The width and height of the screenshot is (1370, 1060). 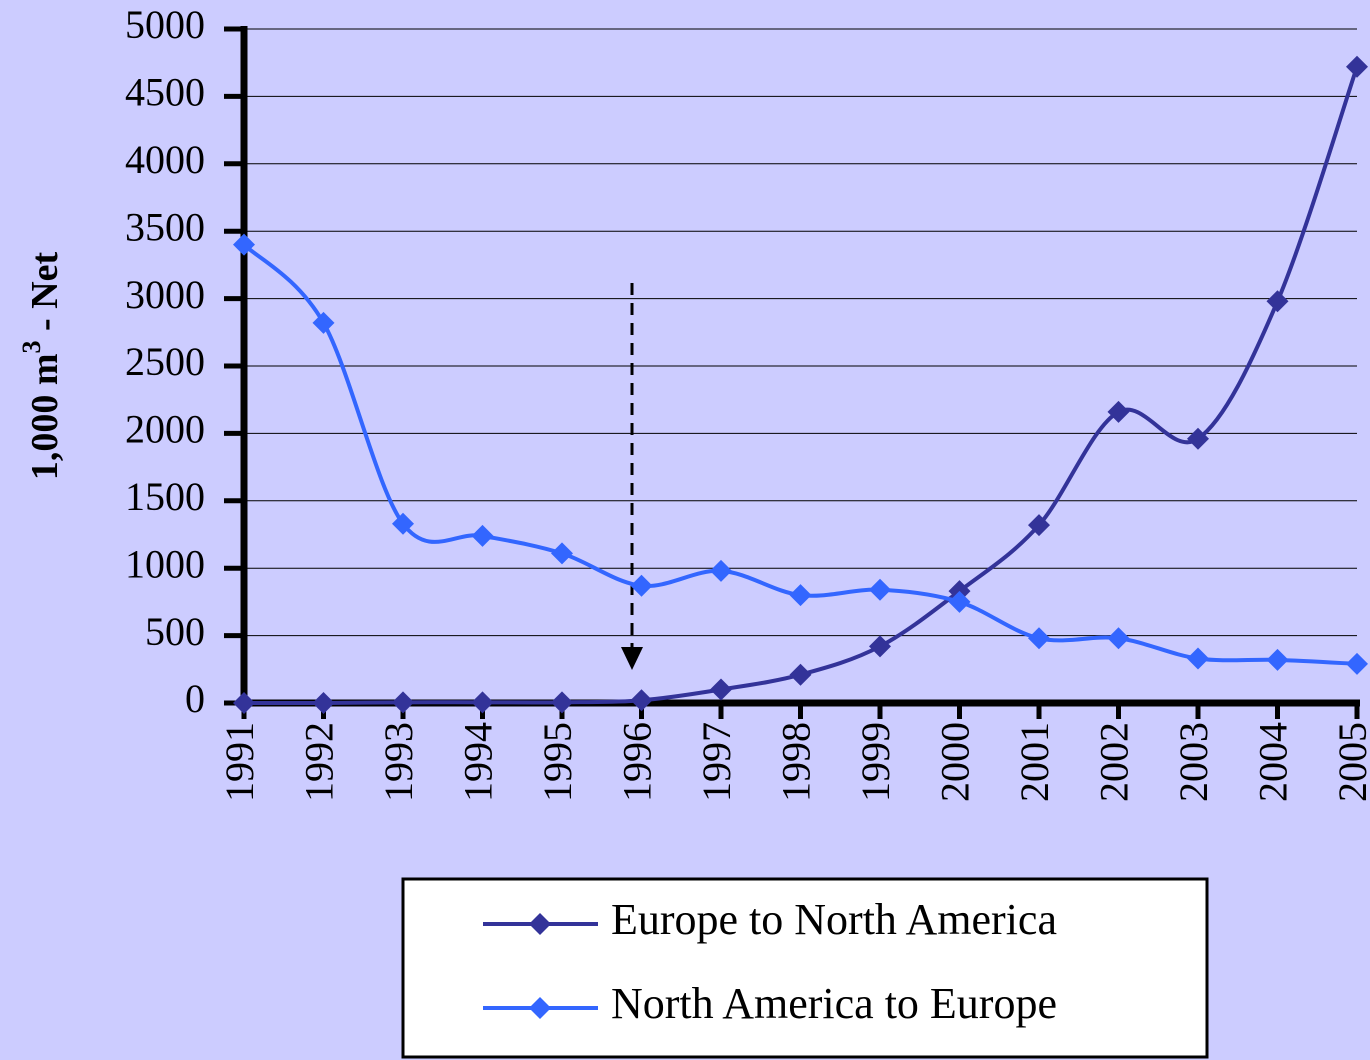 I want to click on x-tick-label: 1993, so click(x=398, y=762).